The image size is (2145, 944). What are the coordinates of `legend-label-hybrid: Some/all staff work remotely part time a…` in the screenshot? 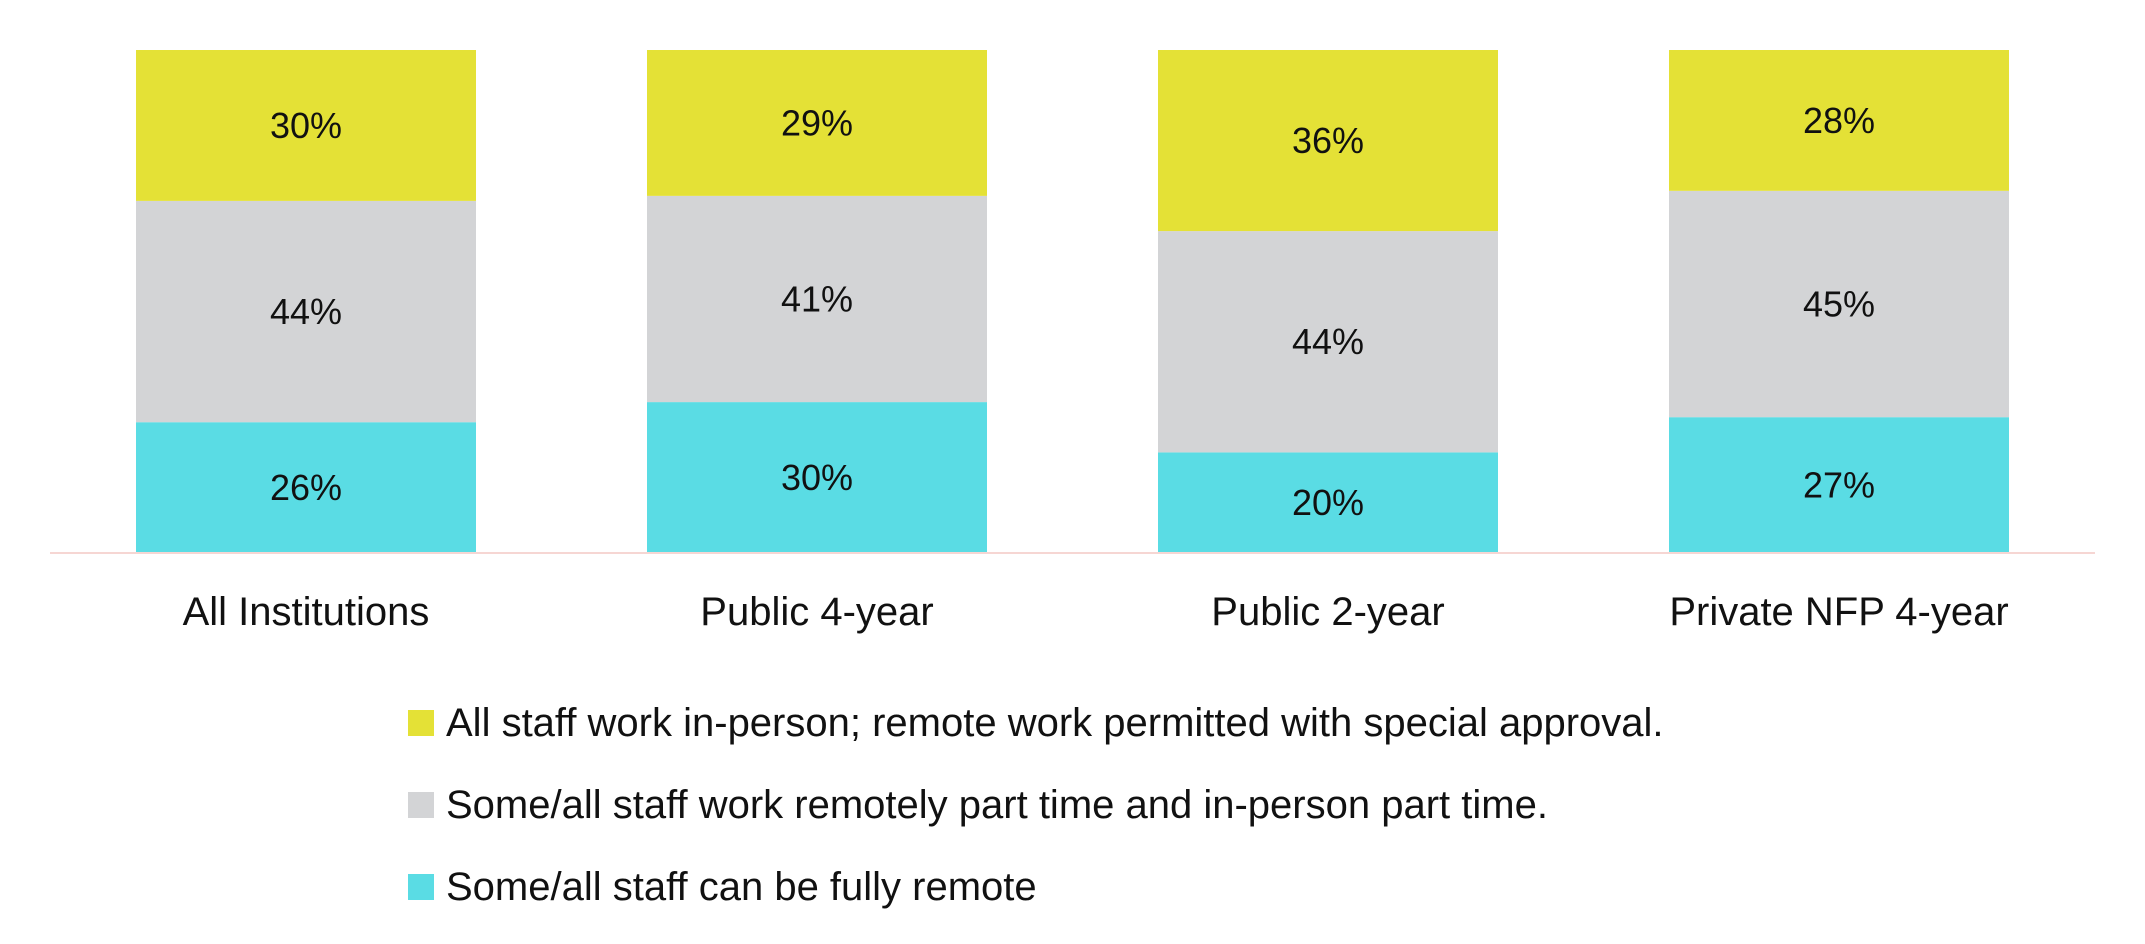 It's located at (997, 804).